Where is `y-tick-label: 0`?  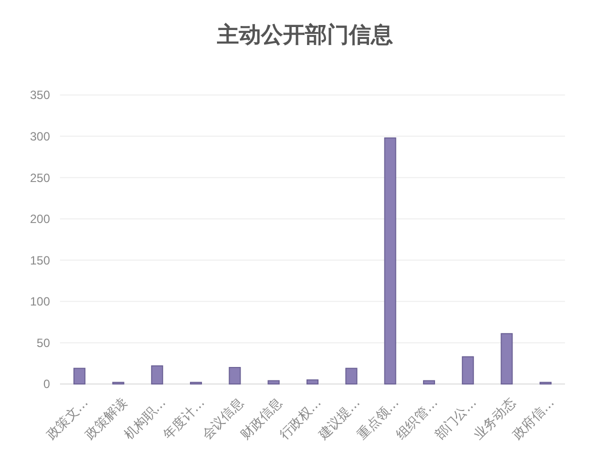
y-tick-label: 0 is located at coordinates (46, 384).